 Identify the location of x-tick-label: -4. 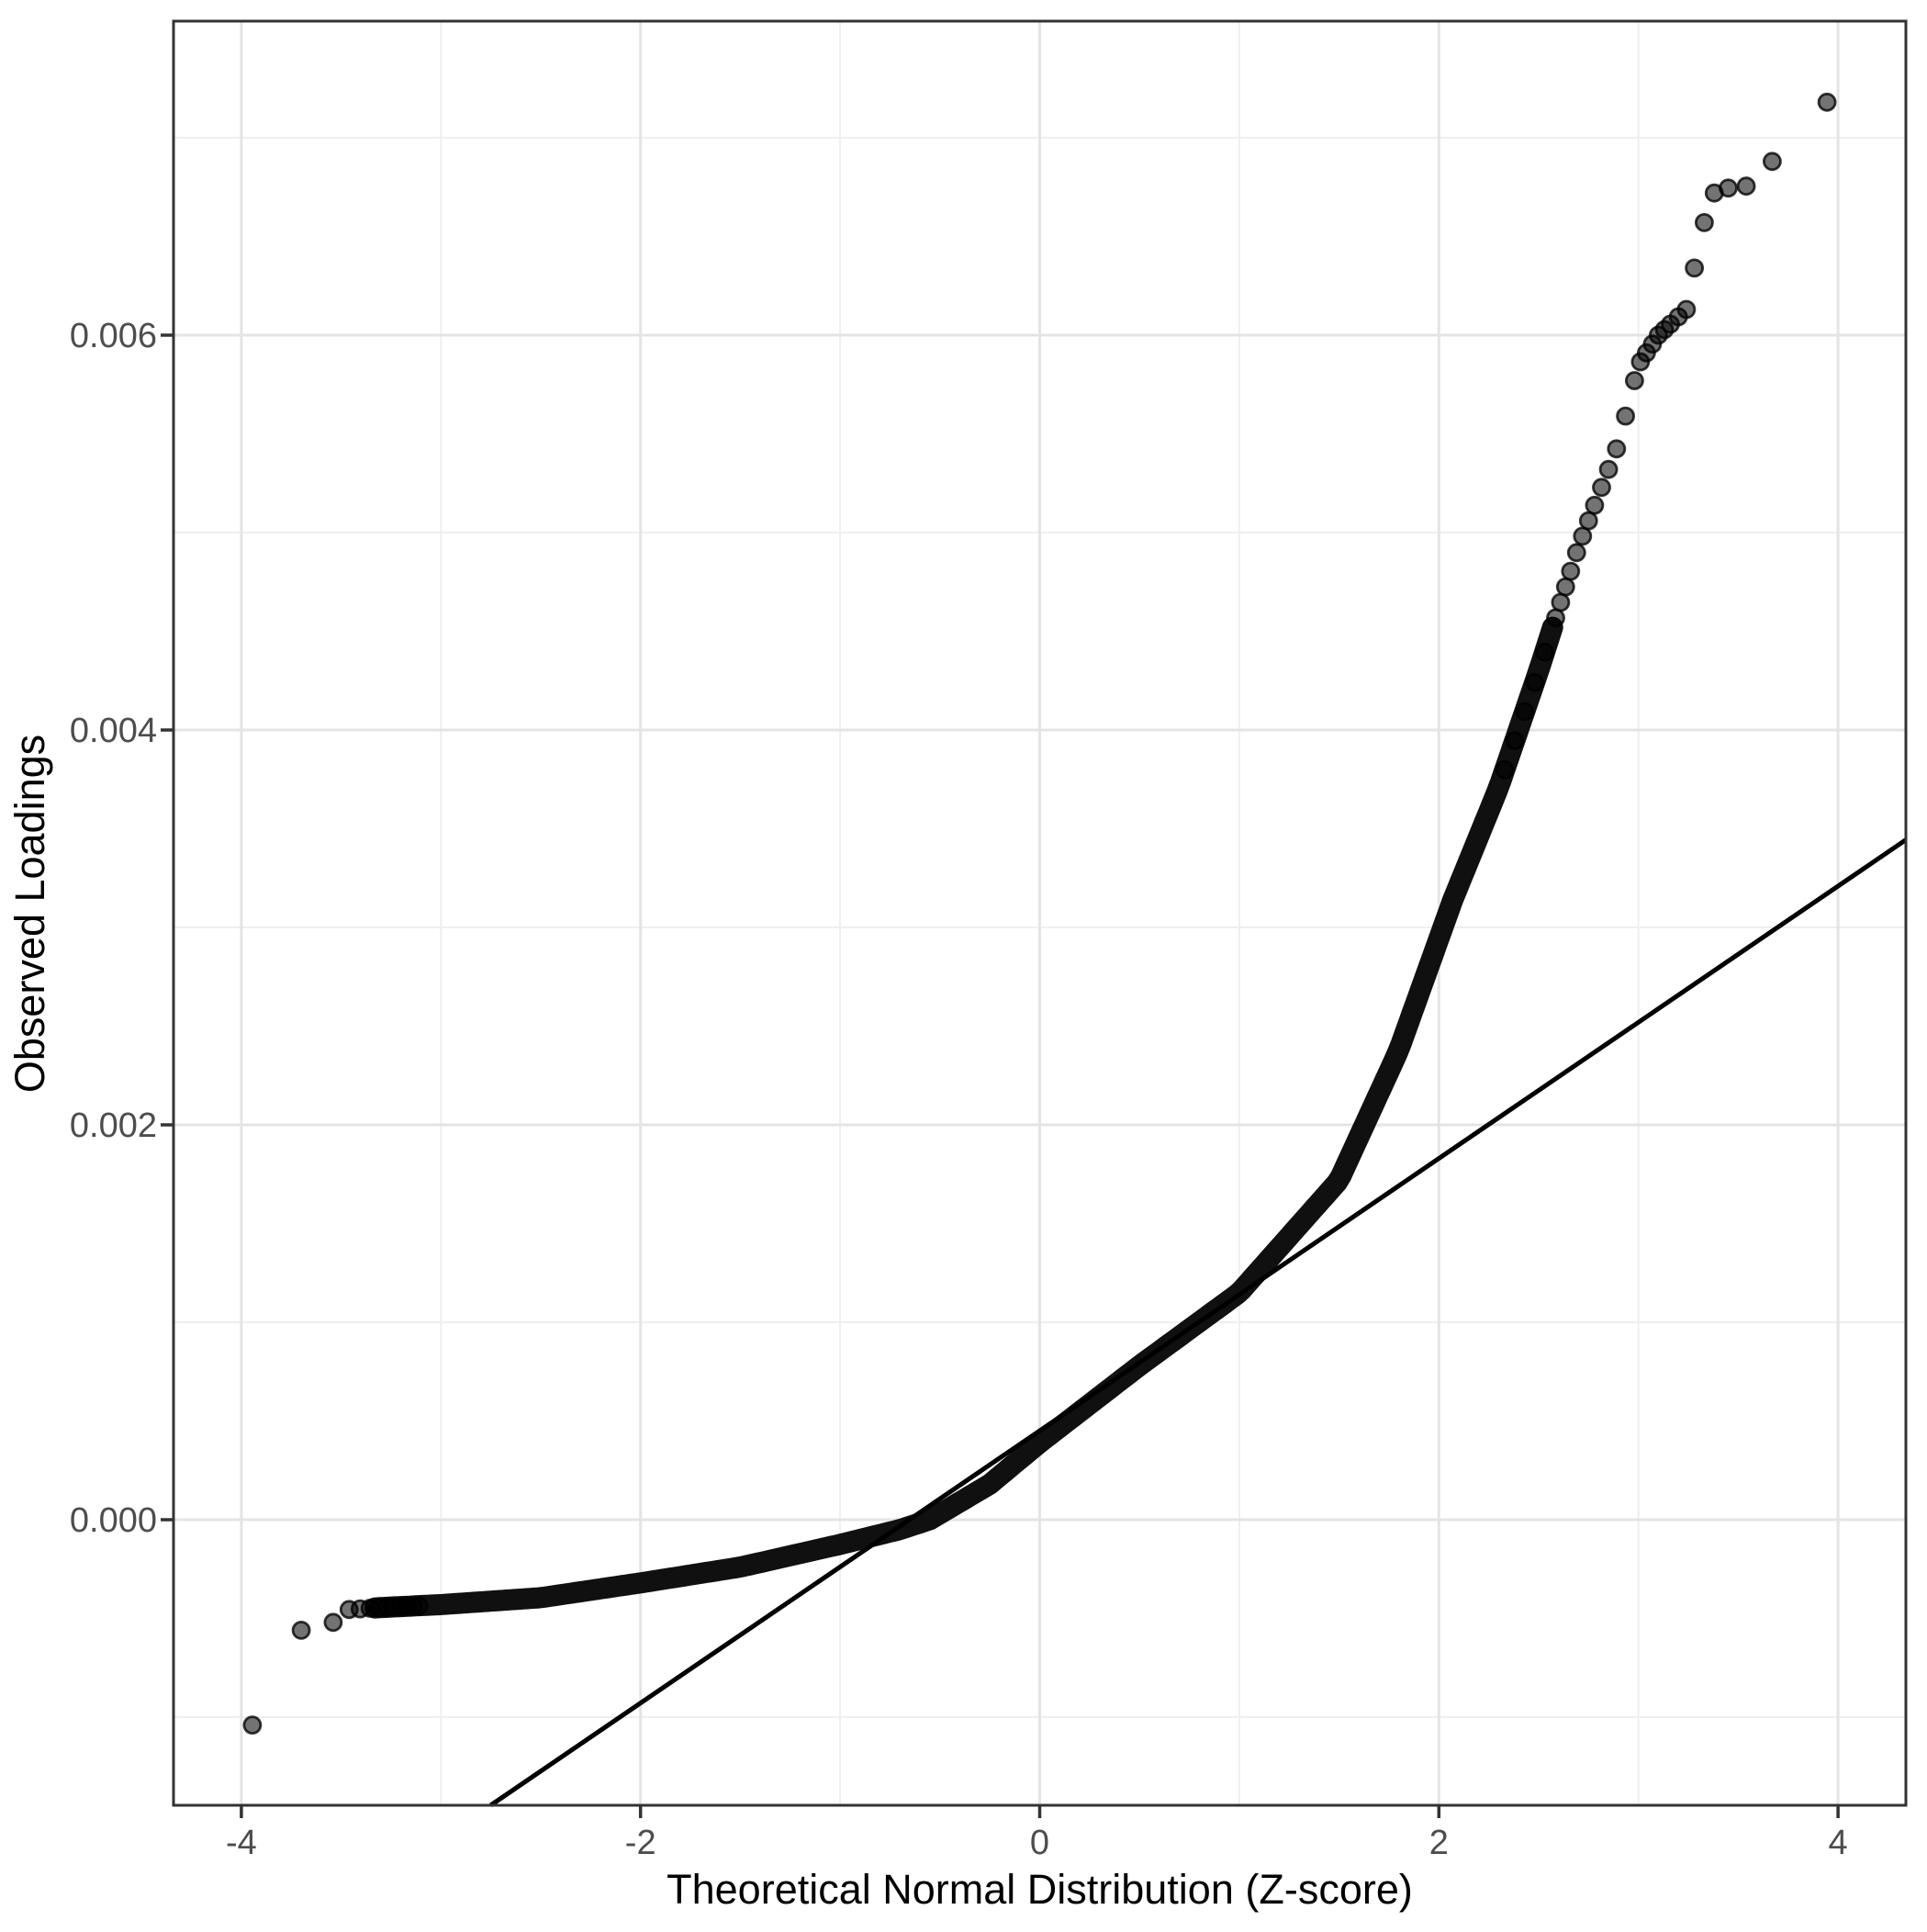
(241, 1843).